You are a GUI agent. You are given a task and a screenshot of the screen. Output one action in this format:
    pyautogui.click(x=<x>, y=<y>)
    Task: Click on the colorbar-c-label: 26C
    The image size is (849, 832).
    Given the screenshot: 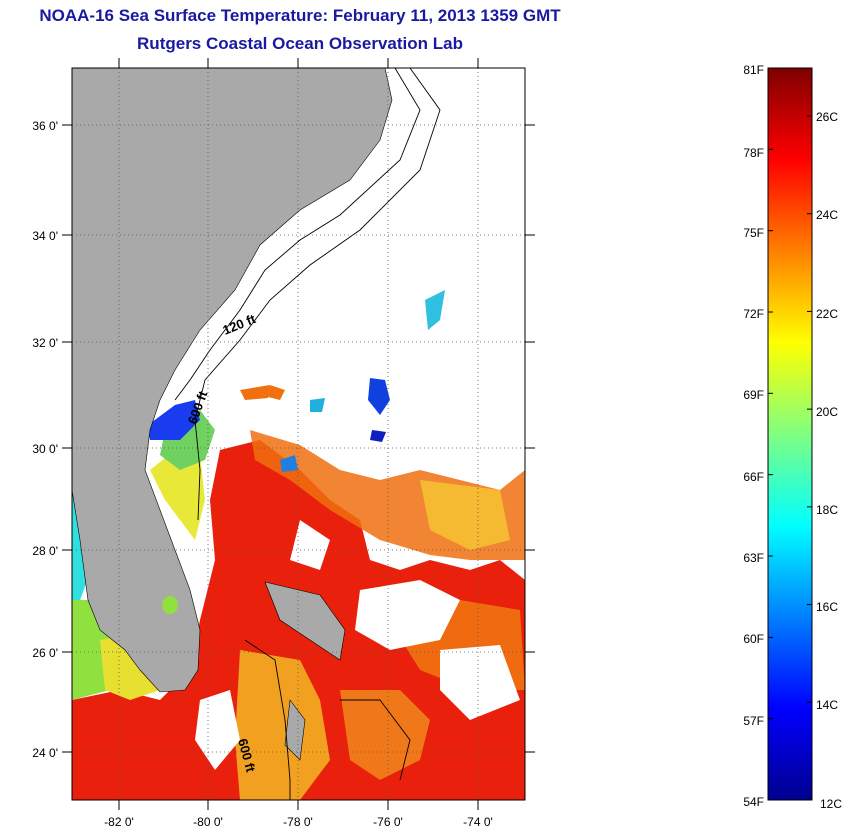 What is the action you would take?
    pyautogui.click(x=827, y=117)
    